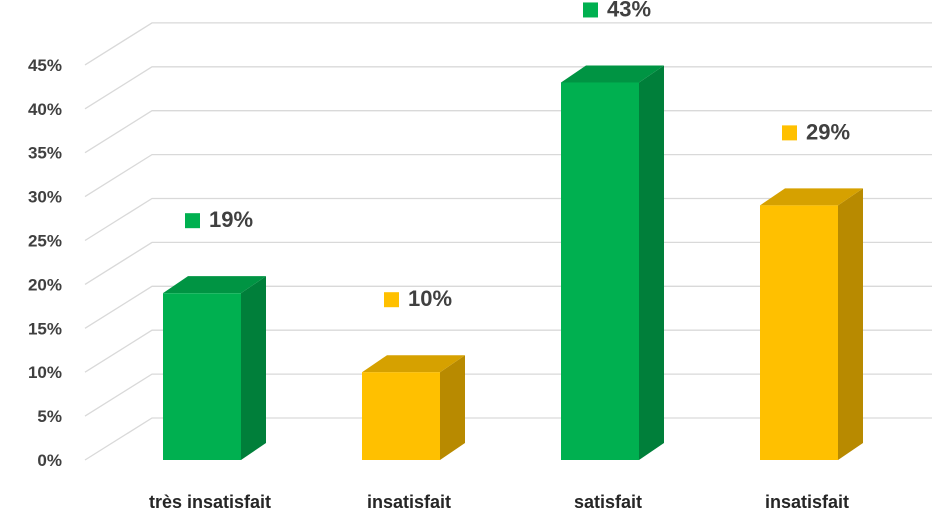 The height and width of the screenshot is (521, 945). Describe the element at coordinates (45, 197) in the screenshot. I see `y-tick-label: 30%` at that location.